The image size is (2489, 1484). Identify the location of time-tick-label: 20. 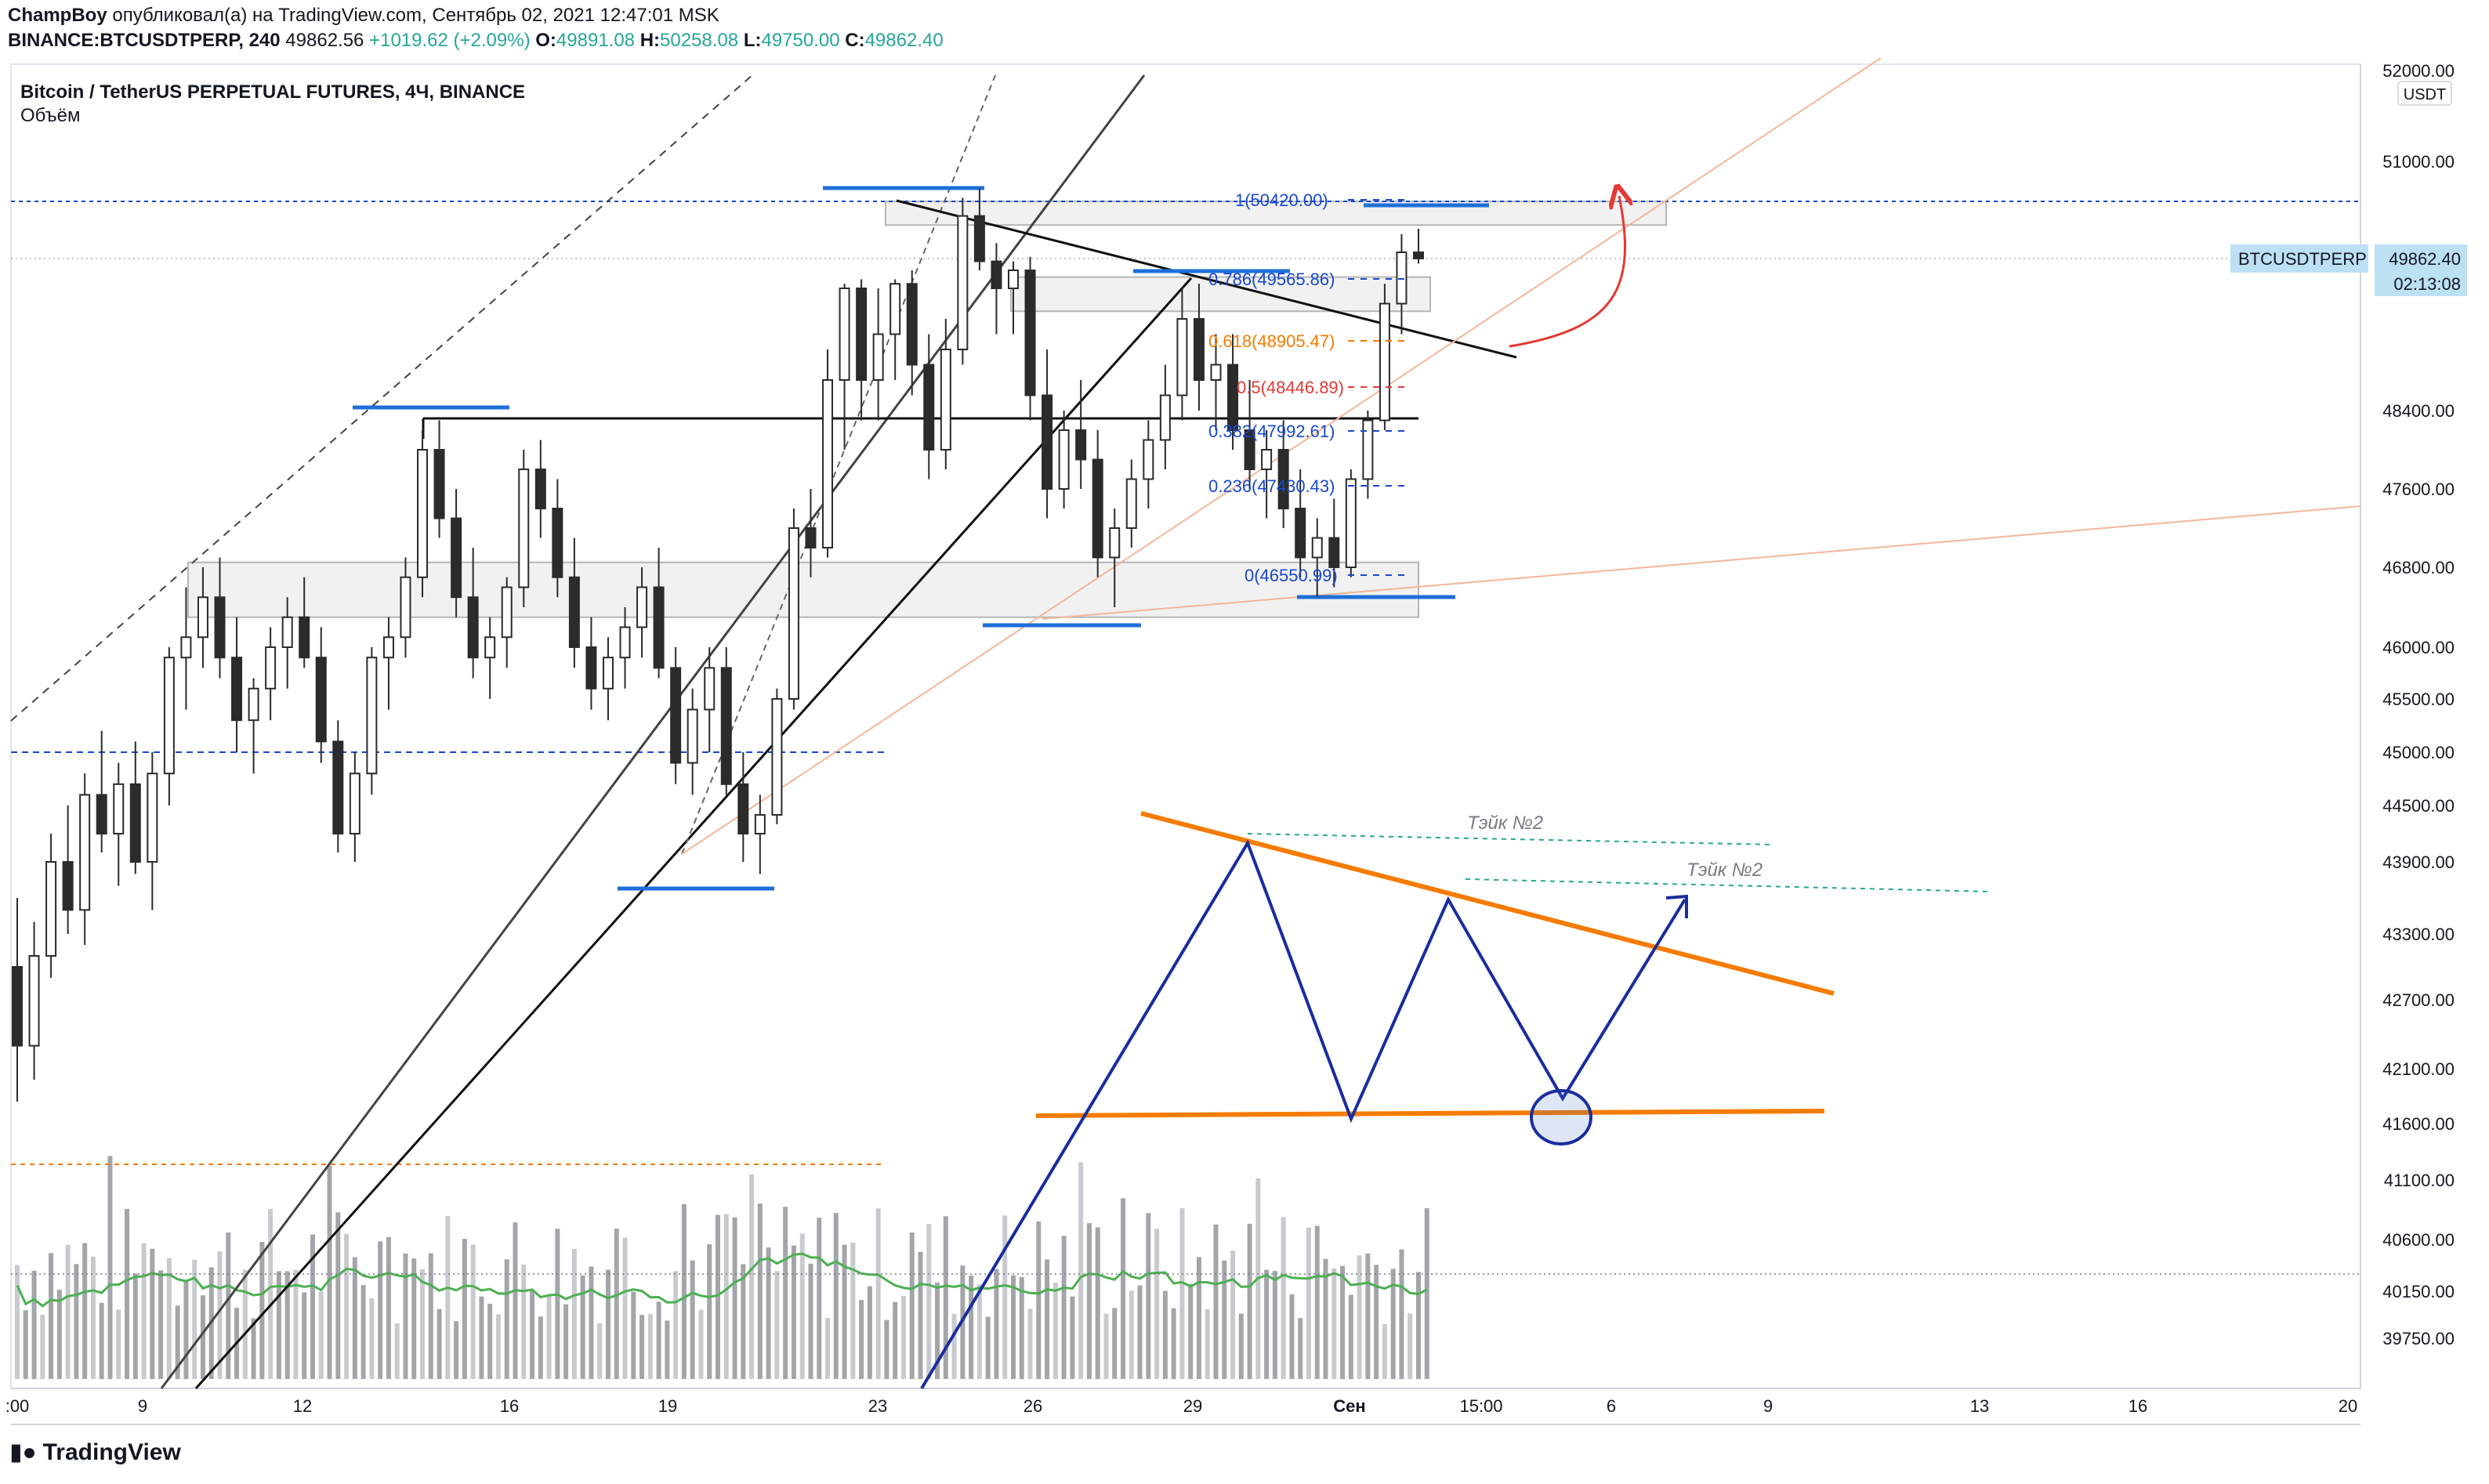
(2348, 1406).